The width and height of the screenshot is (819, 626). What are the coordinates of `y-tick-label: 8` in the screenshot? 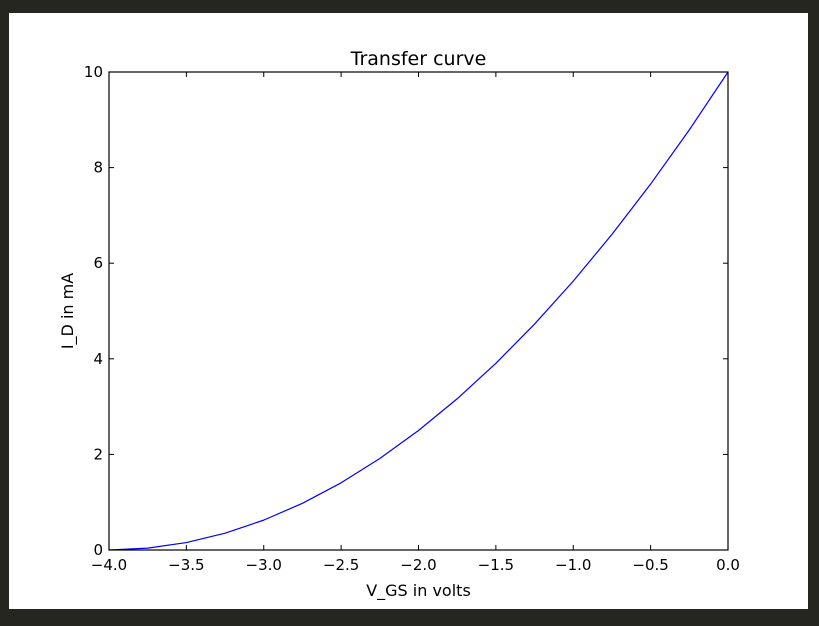 It's located at (98, 168).